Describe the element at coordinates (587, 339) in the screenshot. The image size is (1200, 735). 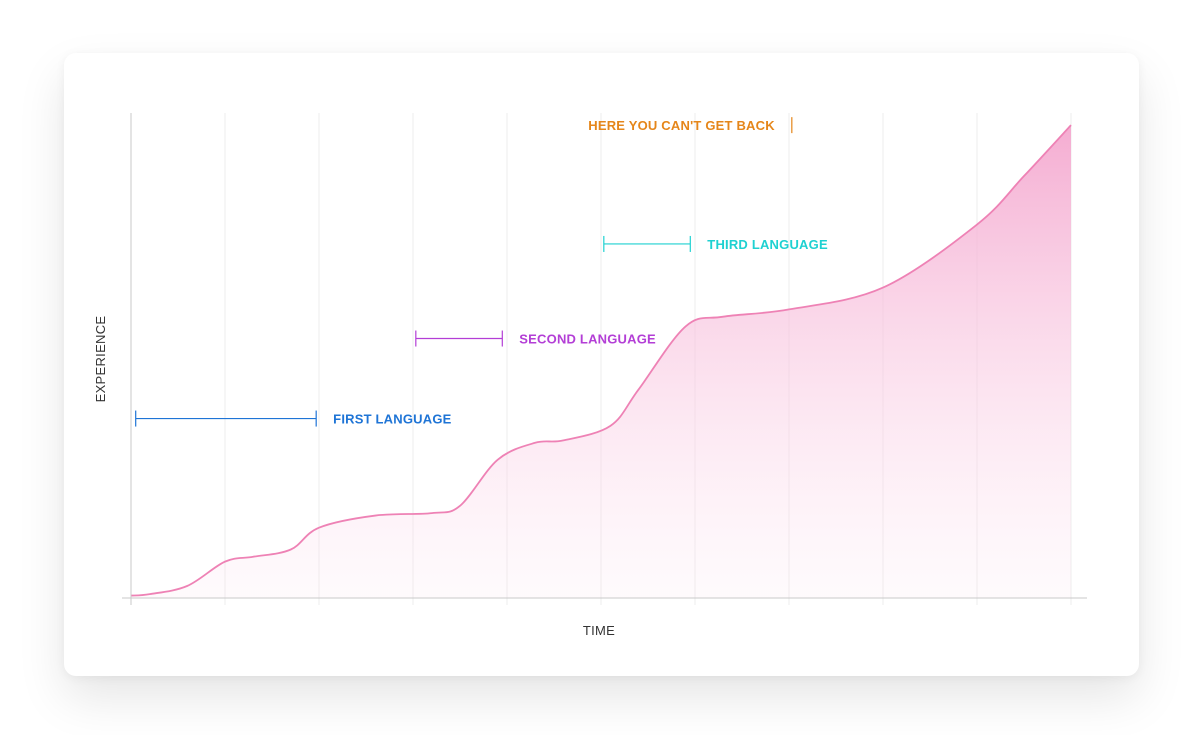
I see `annotation-label: SECOND LANGUAGE` at that location.